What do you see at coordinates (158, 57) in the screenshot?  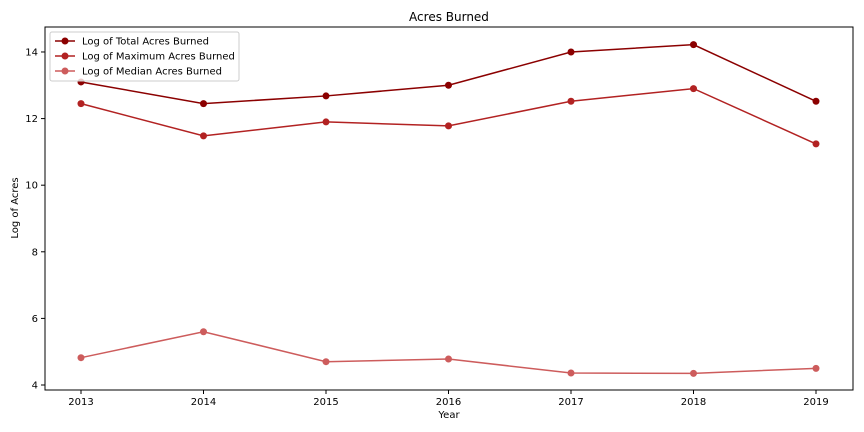 I see `legend-label: Log of Maximum Acres Burned` at bounding box center [158, 57].